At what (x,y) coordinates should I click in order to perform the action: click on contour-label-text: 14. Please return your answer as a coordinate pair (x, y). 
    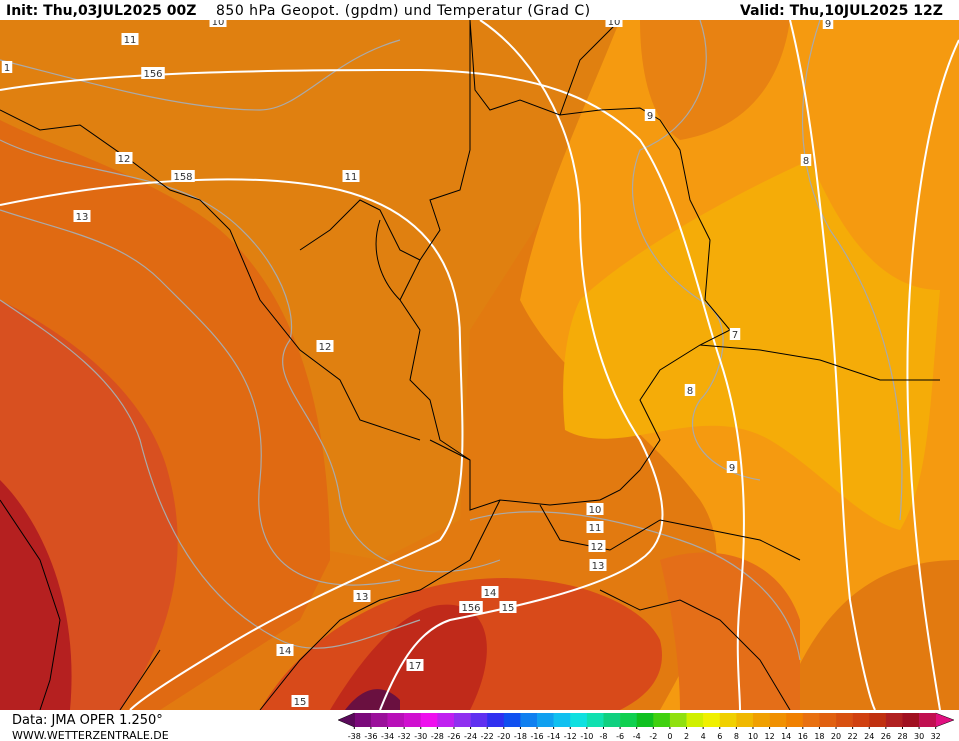
    Looking at the image, I should click on (490, 593).